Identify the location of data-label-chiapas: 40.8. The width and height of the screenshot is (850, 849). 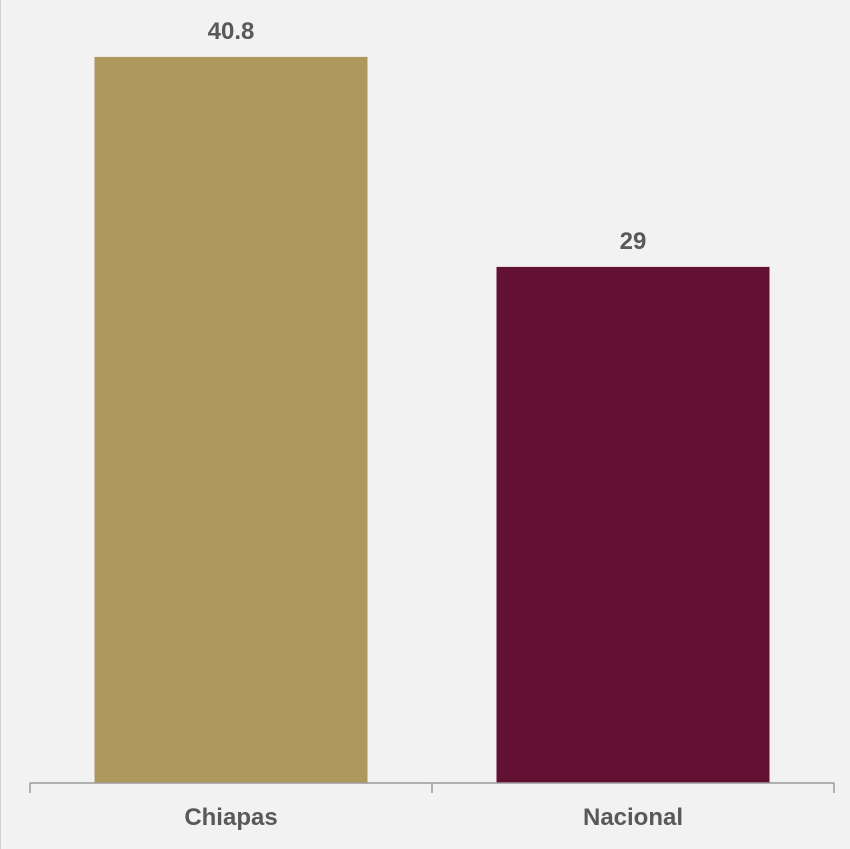
(231, 31).